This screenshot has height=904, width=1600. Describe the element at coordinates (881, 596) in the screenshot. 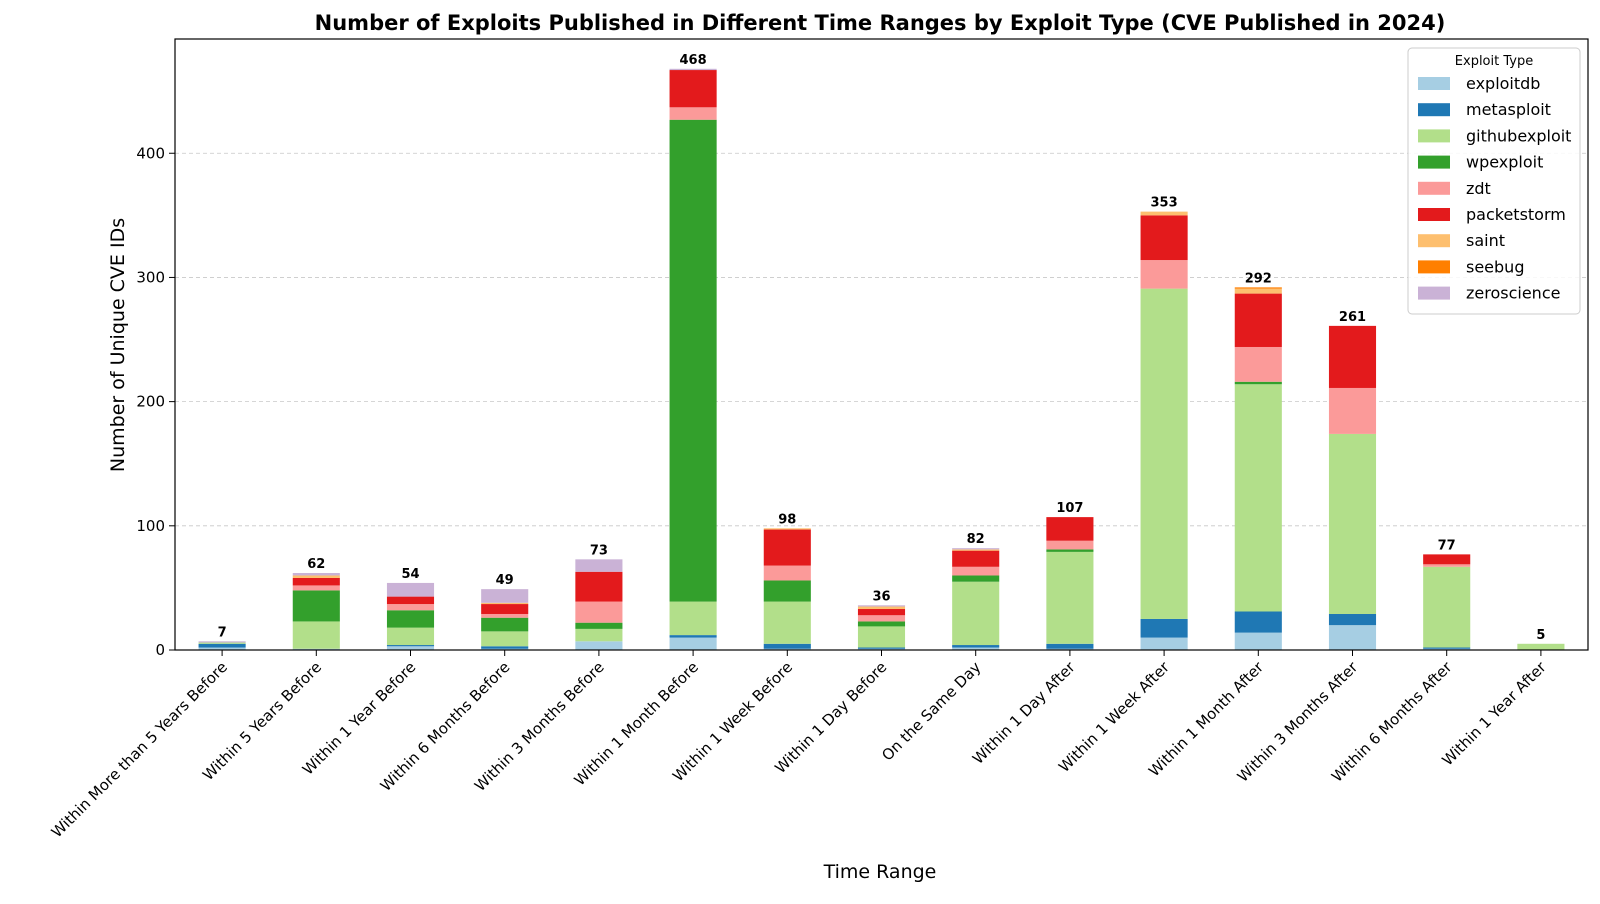

I see `bar-total-label: 36` at that location.